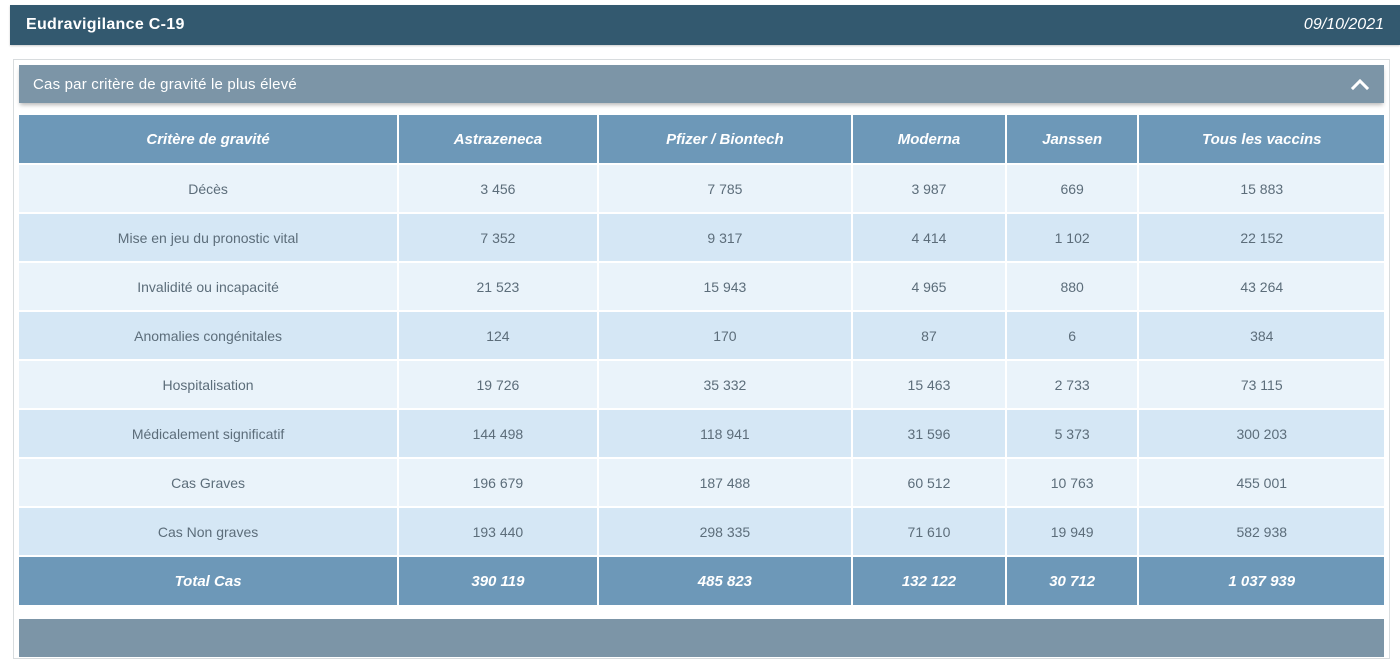 The height and width of the screenshot is (659, 1400). I want to click on cell: 60 512, so click(930, 483).